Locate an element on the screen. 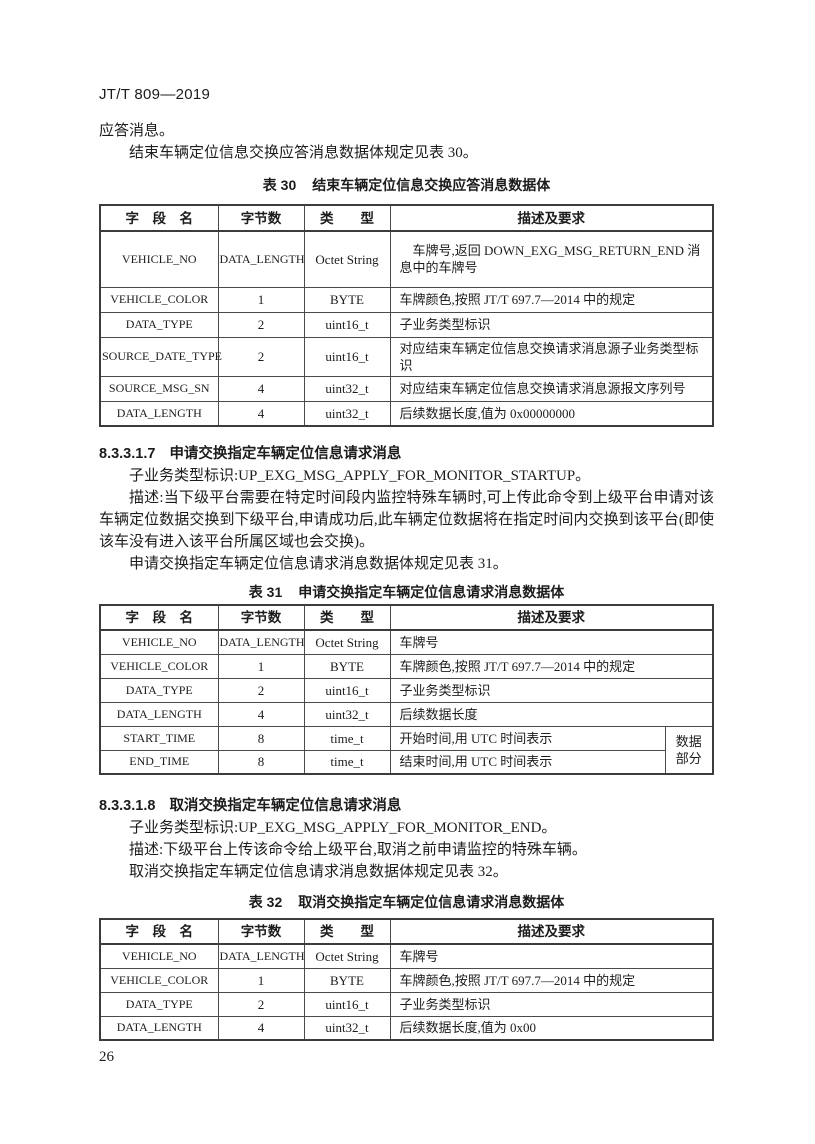  cell-field: START_TIME is located at coordinates (159, 738).